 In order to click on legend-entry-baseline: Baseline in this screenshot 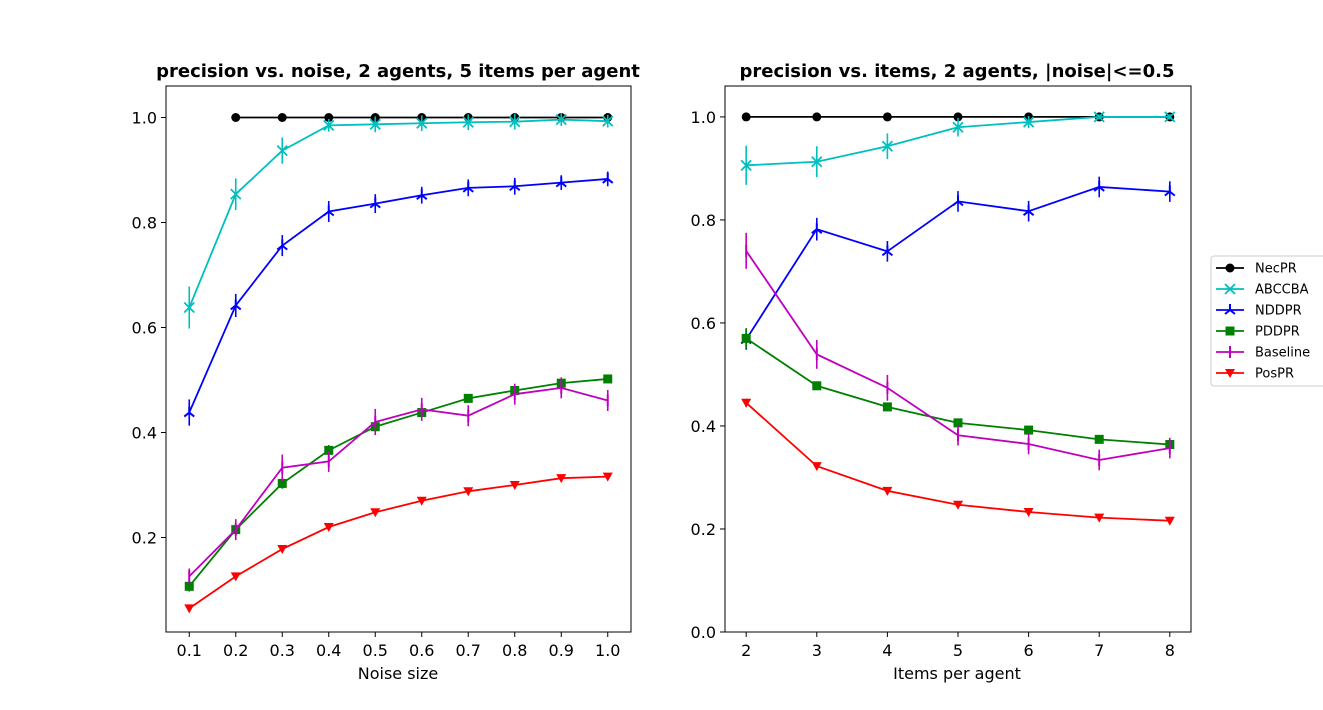, I will do `click(1263, 353)`.